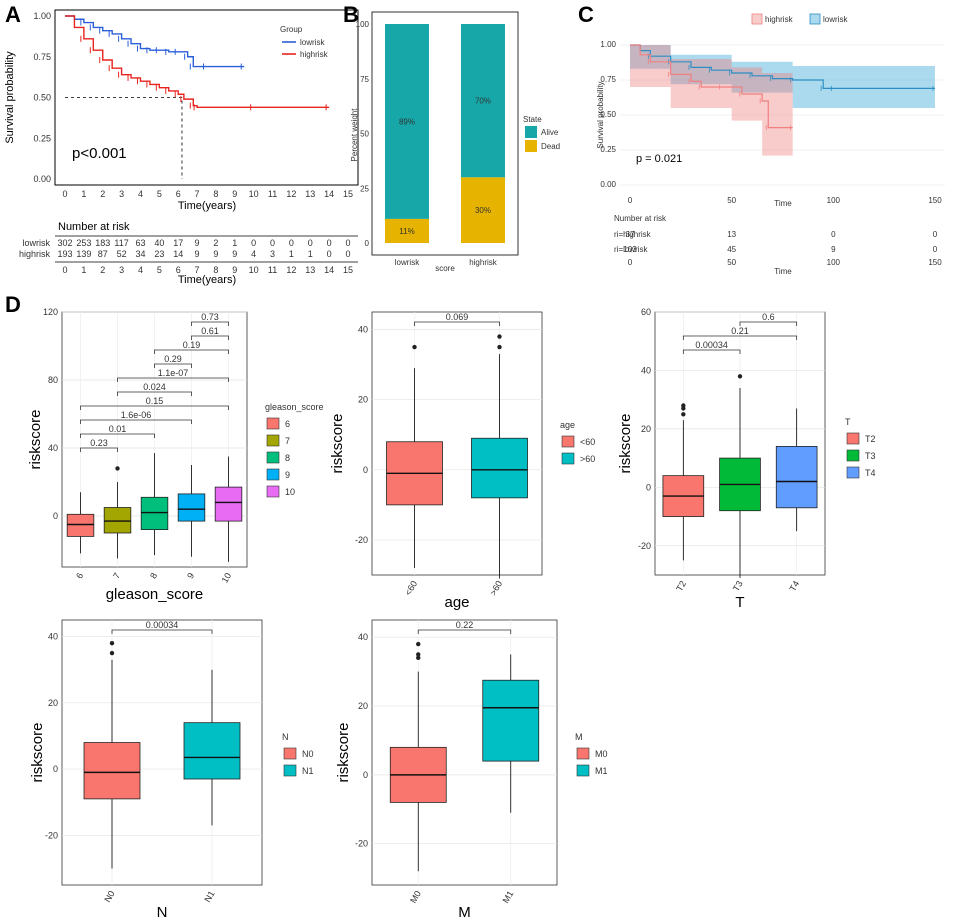  What do you see at coordinates (155, 41) in the screenshot?
I see `a-curve-lowrisk` at bounding box center [155, 41].